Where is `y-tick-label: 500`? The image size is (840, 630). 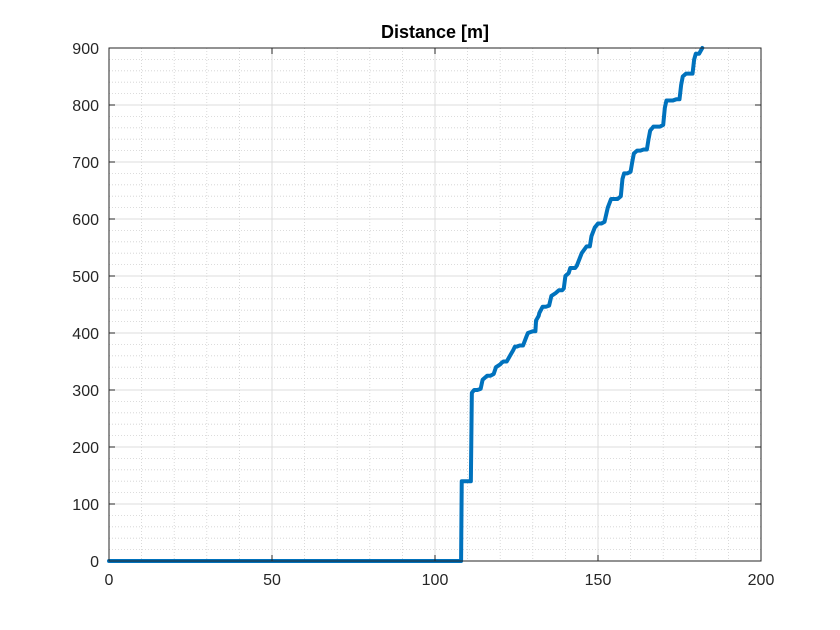
y-tick-label: 500 is located at coordinates (85, 277).